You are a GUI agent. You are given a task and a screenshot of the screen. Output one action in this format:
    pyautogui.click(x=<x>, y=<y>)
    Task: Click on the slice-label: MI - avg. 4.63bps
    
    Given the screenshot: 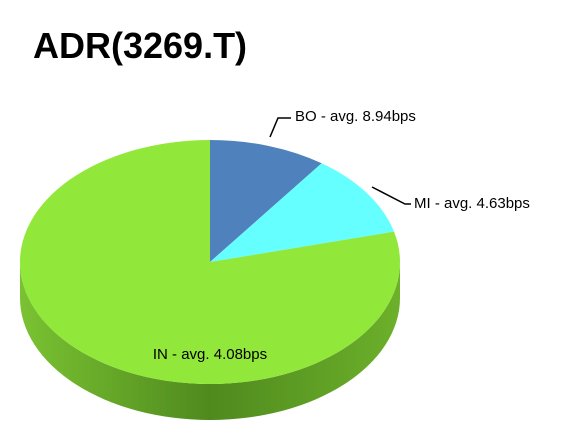 What is the action you would take?
    pyautogui.click(x=472, y=203)
    